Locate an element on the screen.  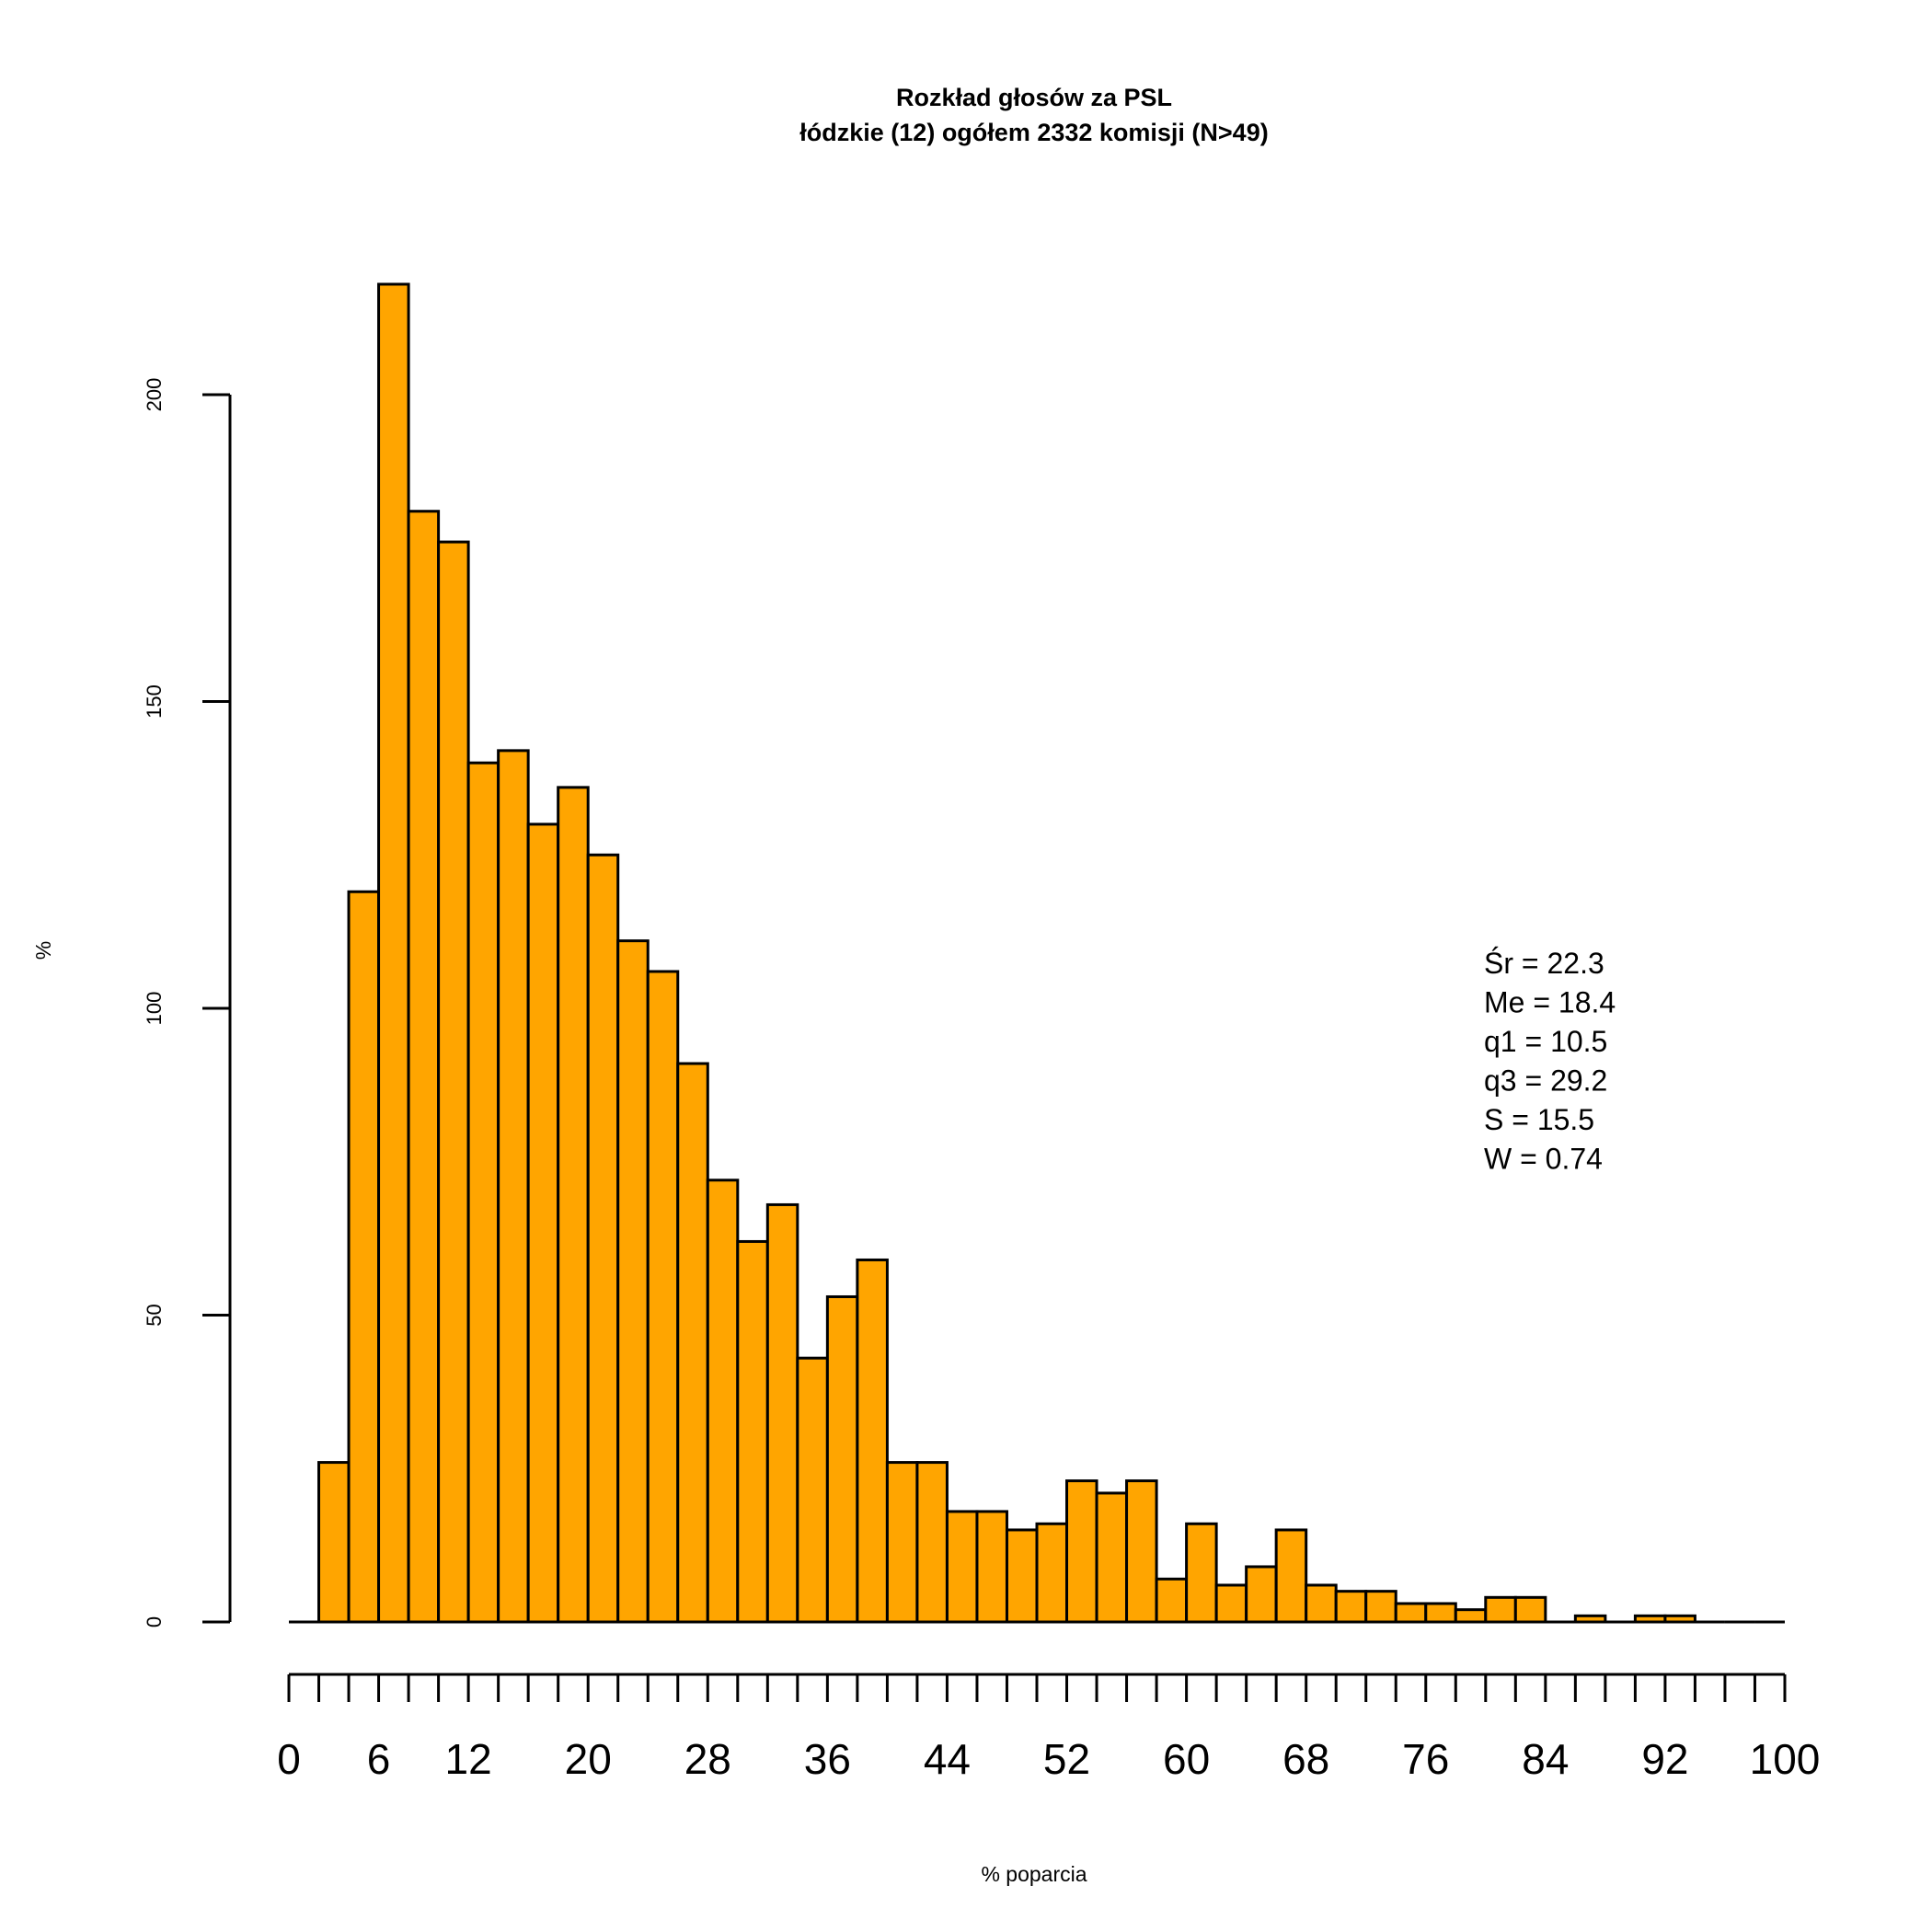
x-axis: 0 6 12 20 28 36 44 52 60 68 76 84 92 100 is located at coordinates (1049, 1728).